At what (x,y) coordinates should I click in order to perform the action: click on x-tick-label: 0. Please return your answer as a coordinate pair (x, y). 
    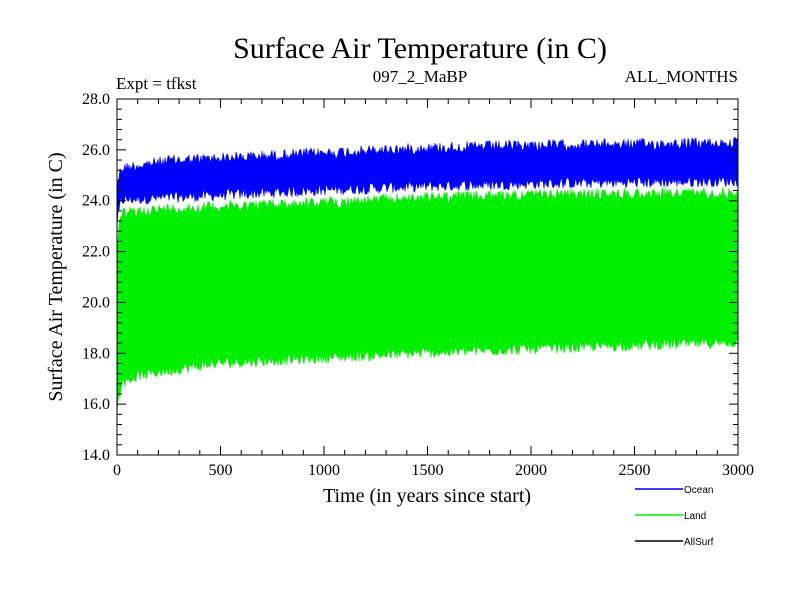
    Looking at the image, I should click on (117, 470).